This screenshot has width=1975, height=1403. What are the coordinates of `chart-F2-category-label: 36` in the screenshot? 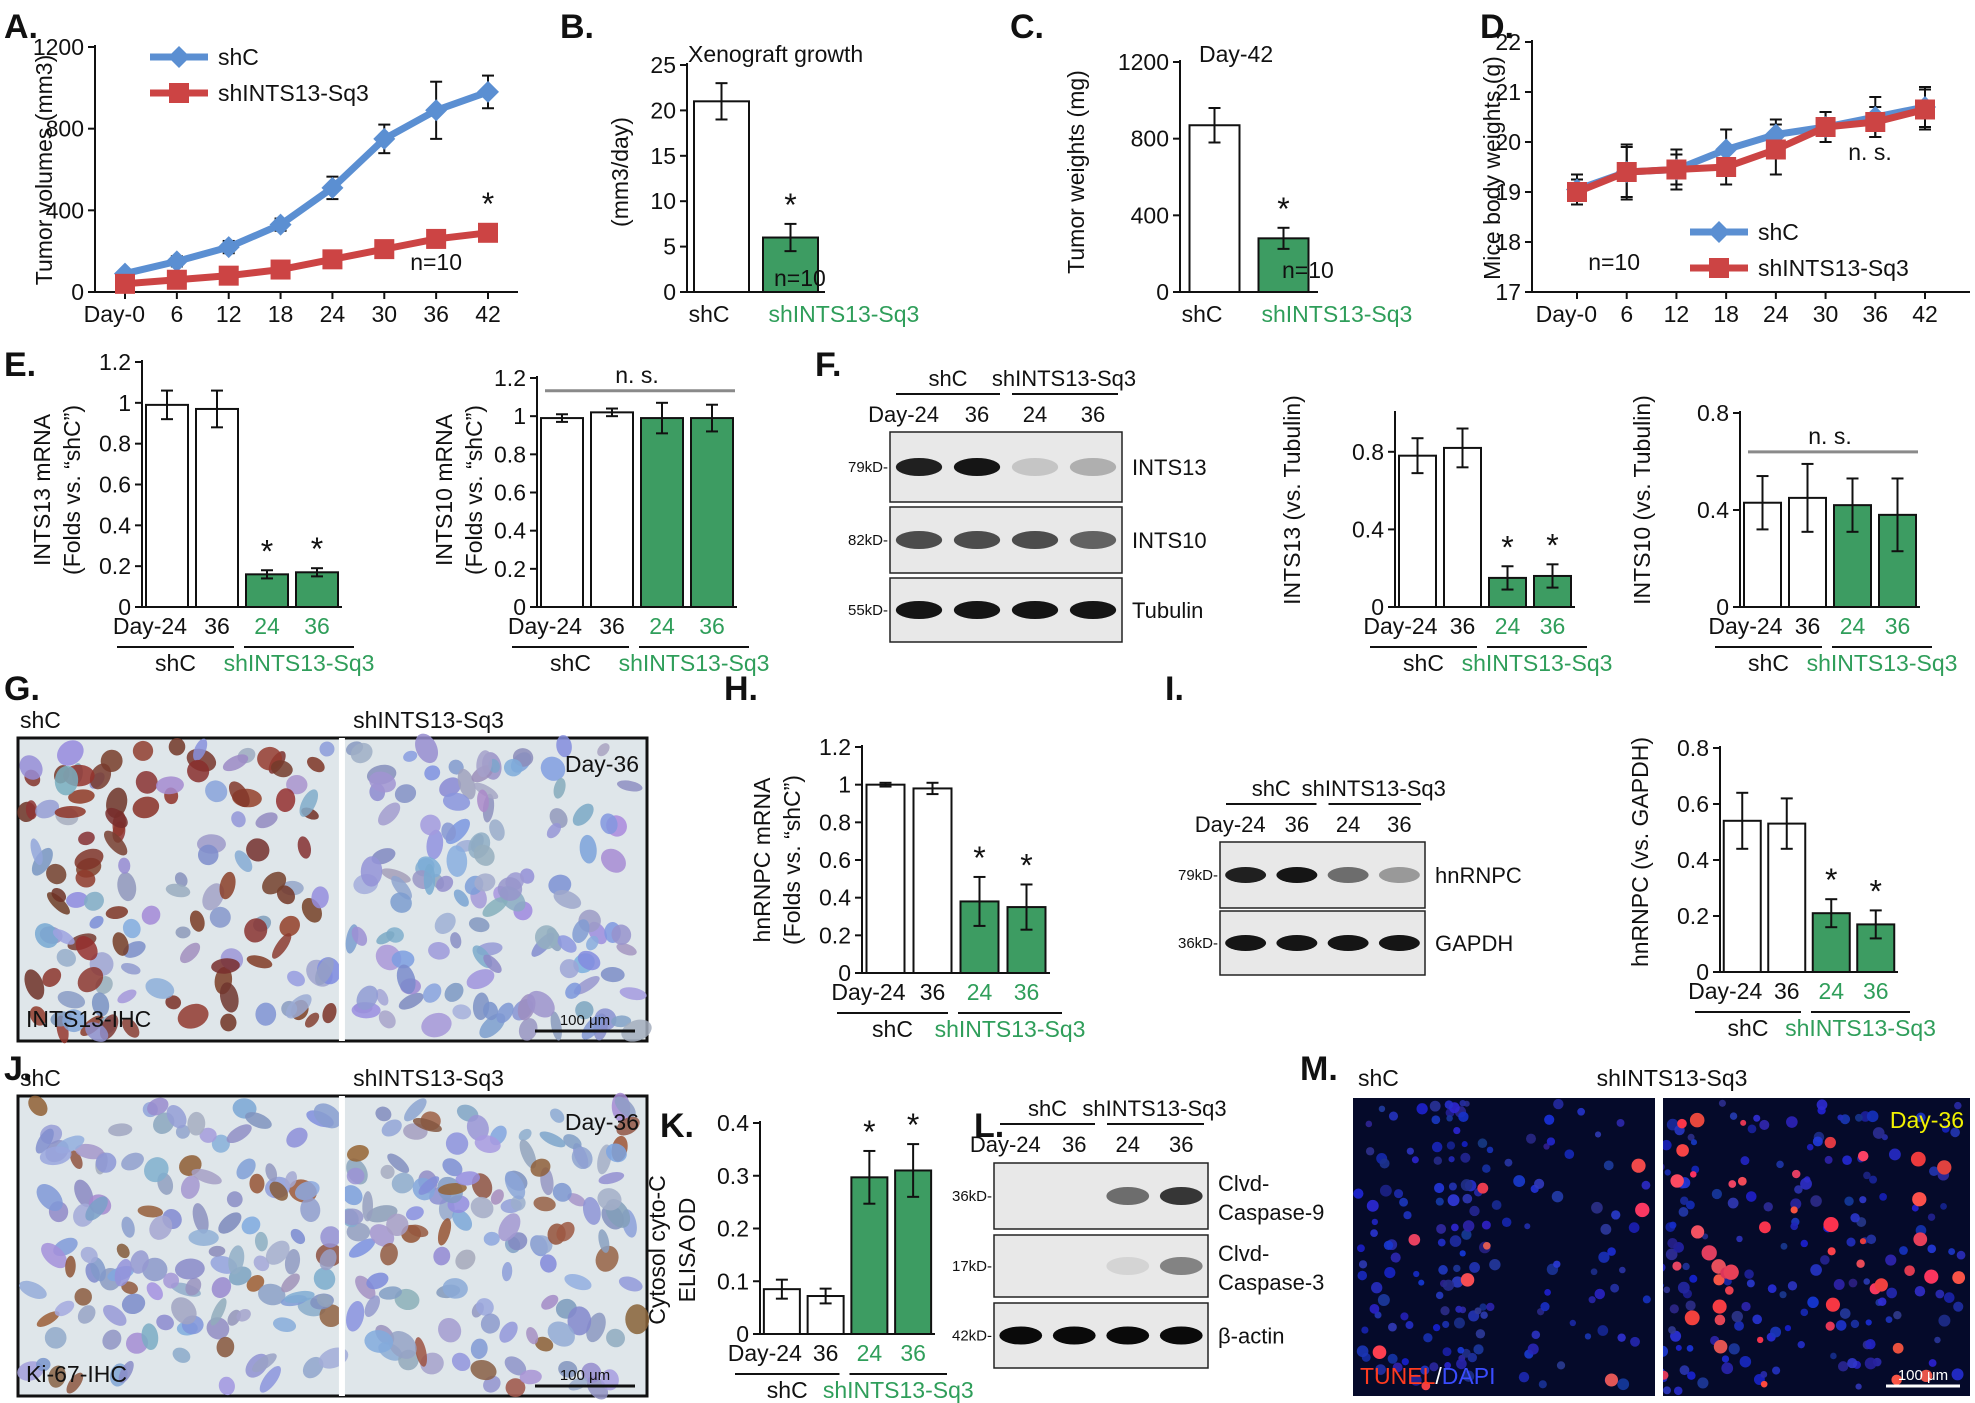 It's located at (1898, 626).